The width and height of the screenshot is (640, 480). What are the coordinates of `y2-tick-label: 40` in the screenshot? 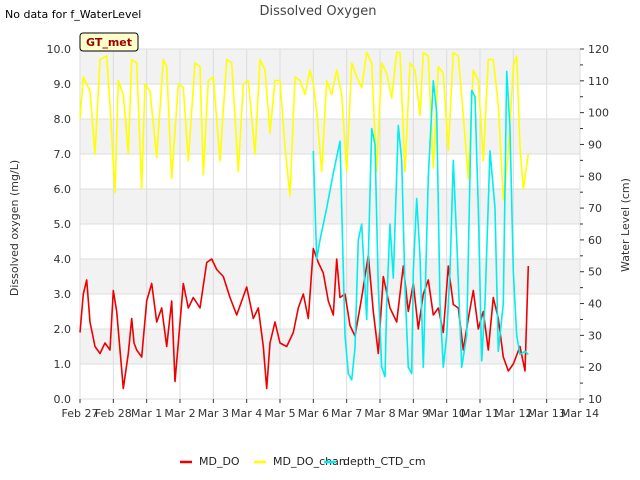 It's located at (595, 304).